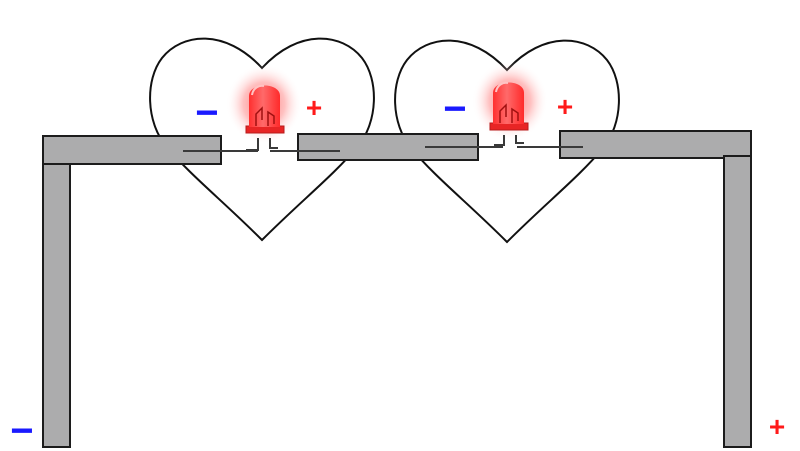 This screenshot has height=451, width=800. Describe the element at coordinates (655, 144) in the screenshot. I see `right-top-copper-strip` at that location.